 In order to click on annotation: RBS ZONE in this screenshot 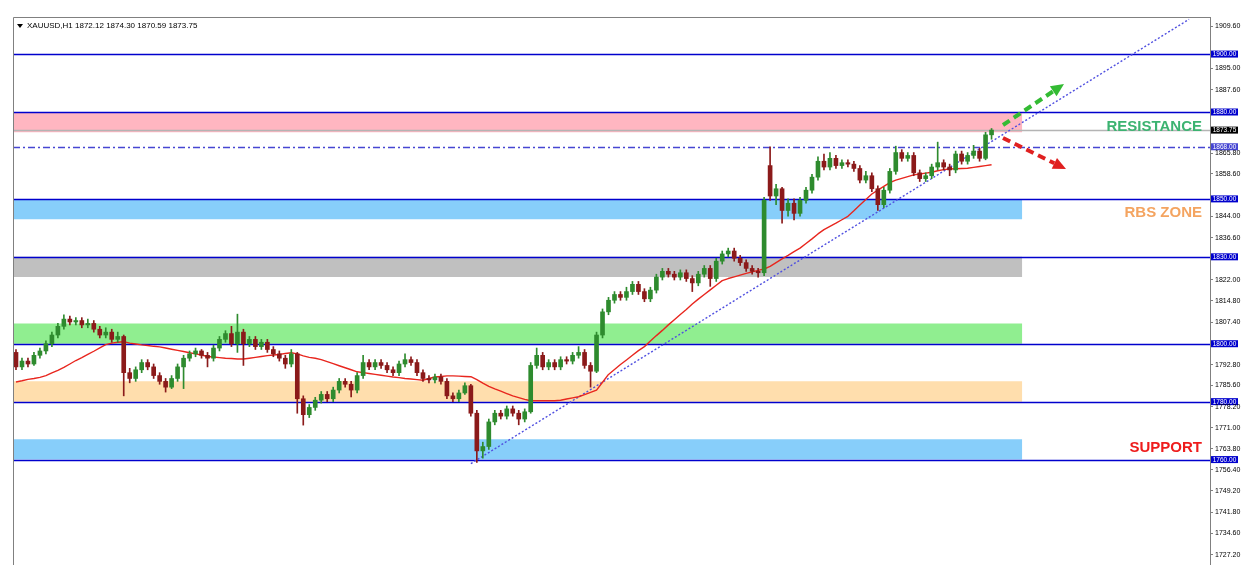, I will do `click(1163, 212)`.